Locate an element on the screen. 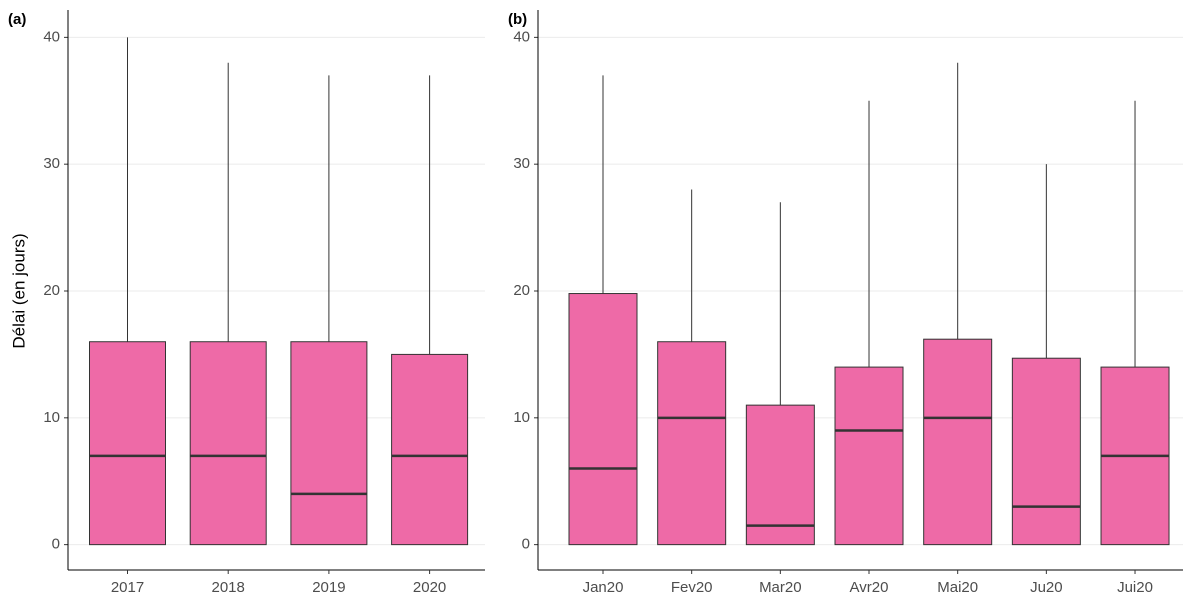  x-tick-label: Avr20 is located at coordinates (869, 587).